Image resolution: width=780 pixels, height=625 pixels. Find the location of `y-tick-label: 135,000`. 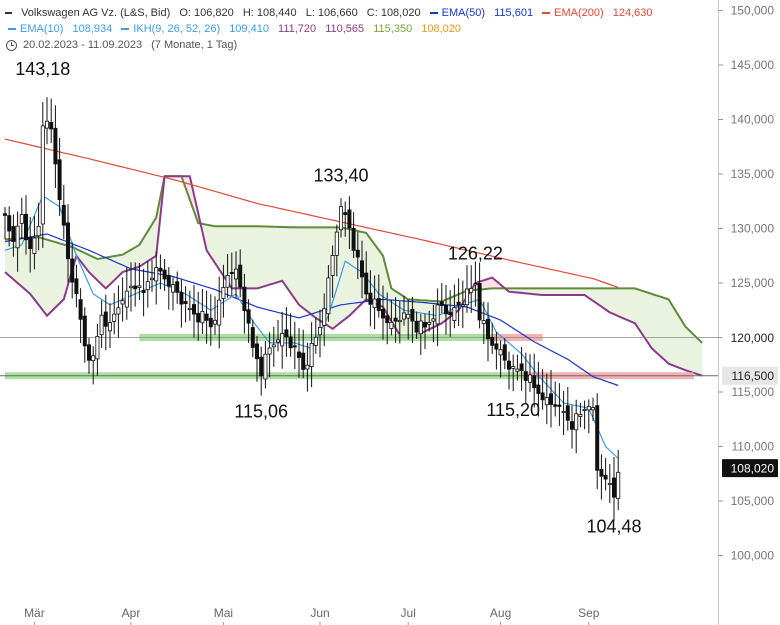

y-tick-label: 135,000 is located at coordinates (753, 174).